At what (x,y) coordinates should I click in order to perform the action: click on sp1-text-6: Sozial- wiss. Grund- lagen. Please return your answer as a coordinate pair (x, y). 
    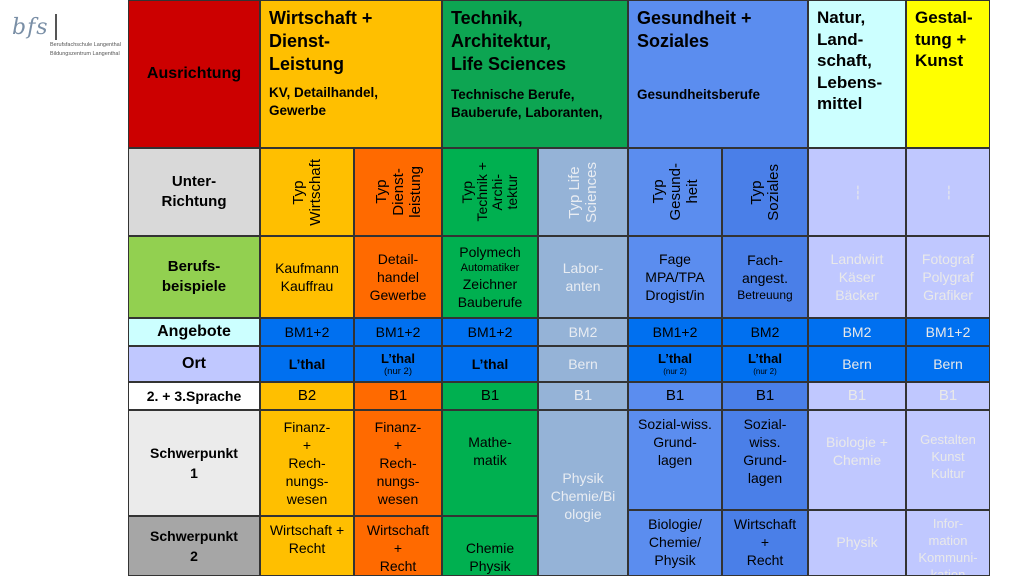
    Looking at the image, I should click on (765, 451).